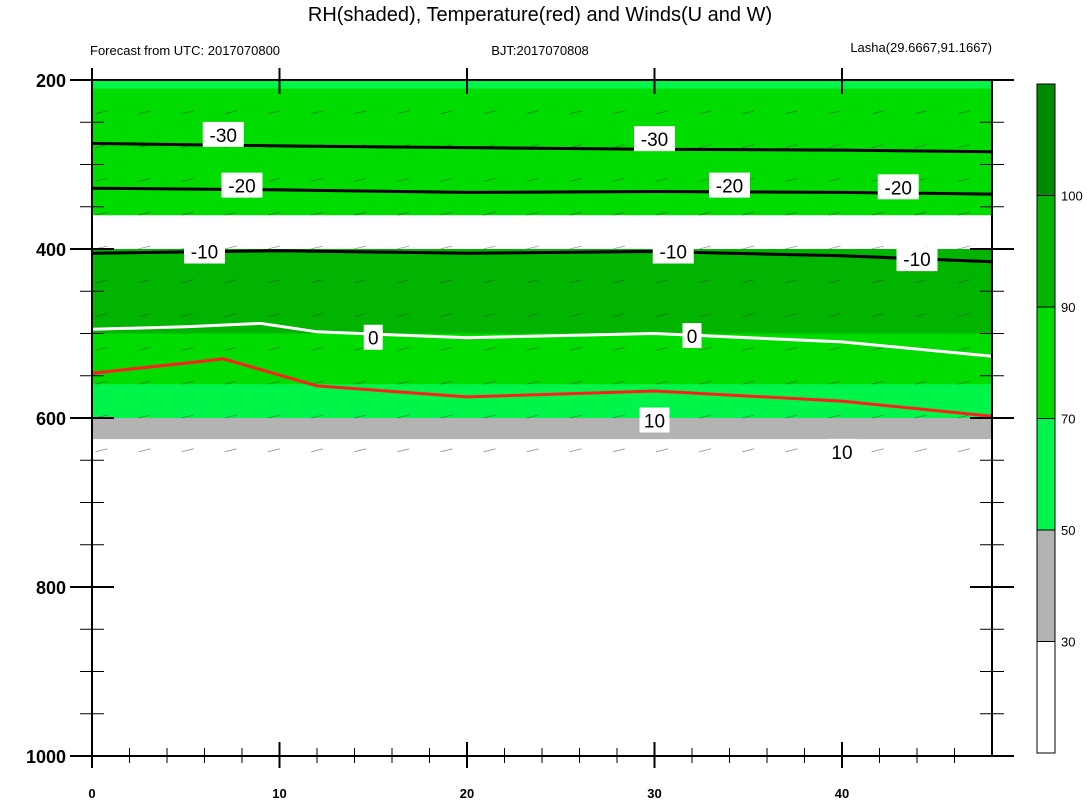 The width and height of the screenshot is (1087, 806). What do you see at coordinates (51, 588) in the screenshot?
I see `y-tick-label: 800` at bounding box center [51, 588].